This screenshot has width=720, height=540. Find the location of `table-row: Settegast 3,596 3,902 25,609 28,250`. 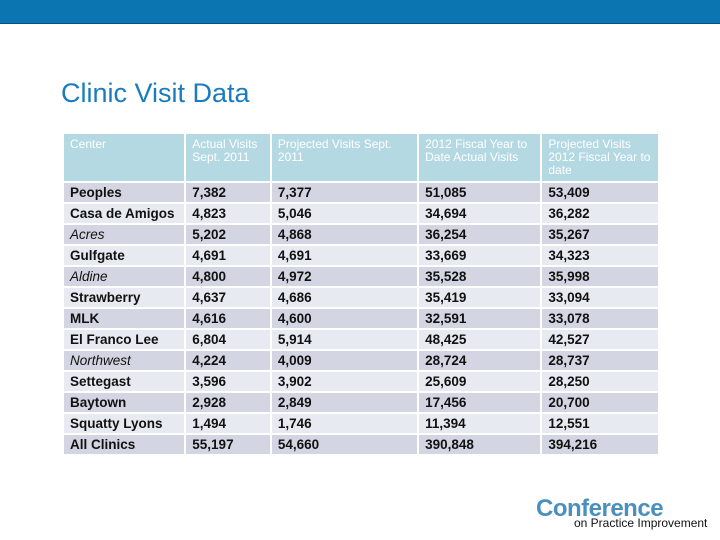

table-row: Settegast 3,596 3,902 25,609 28,250 is located at coordinates (361, 381).